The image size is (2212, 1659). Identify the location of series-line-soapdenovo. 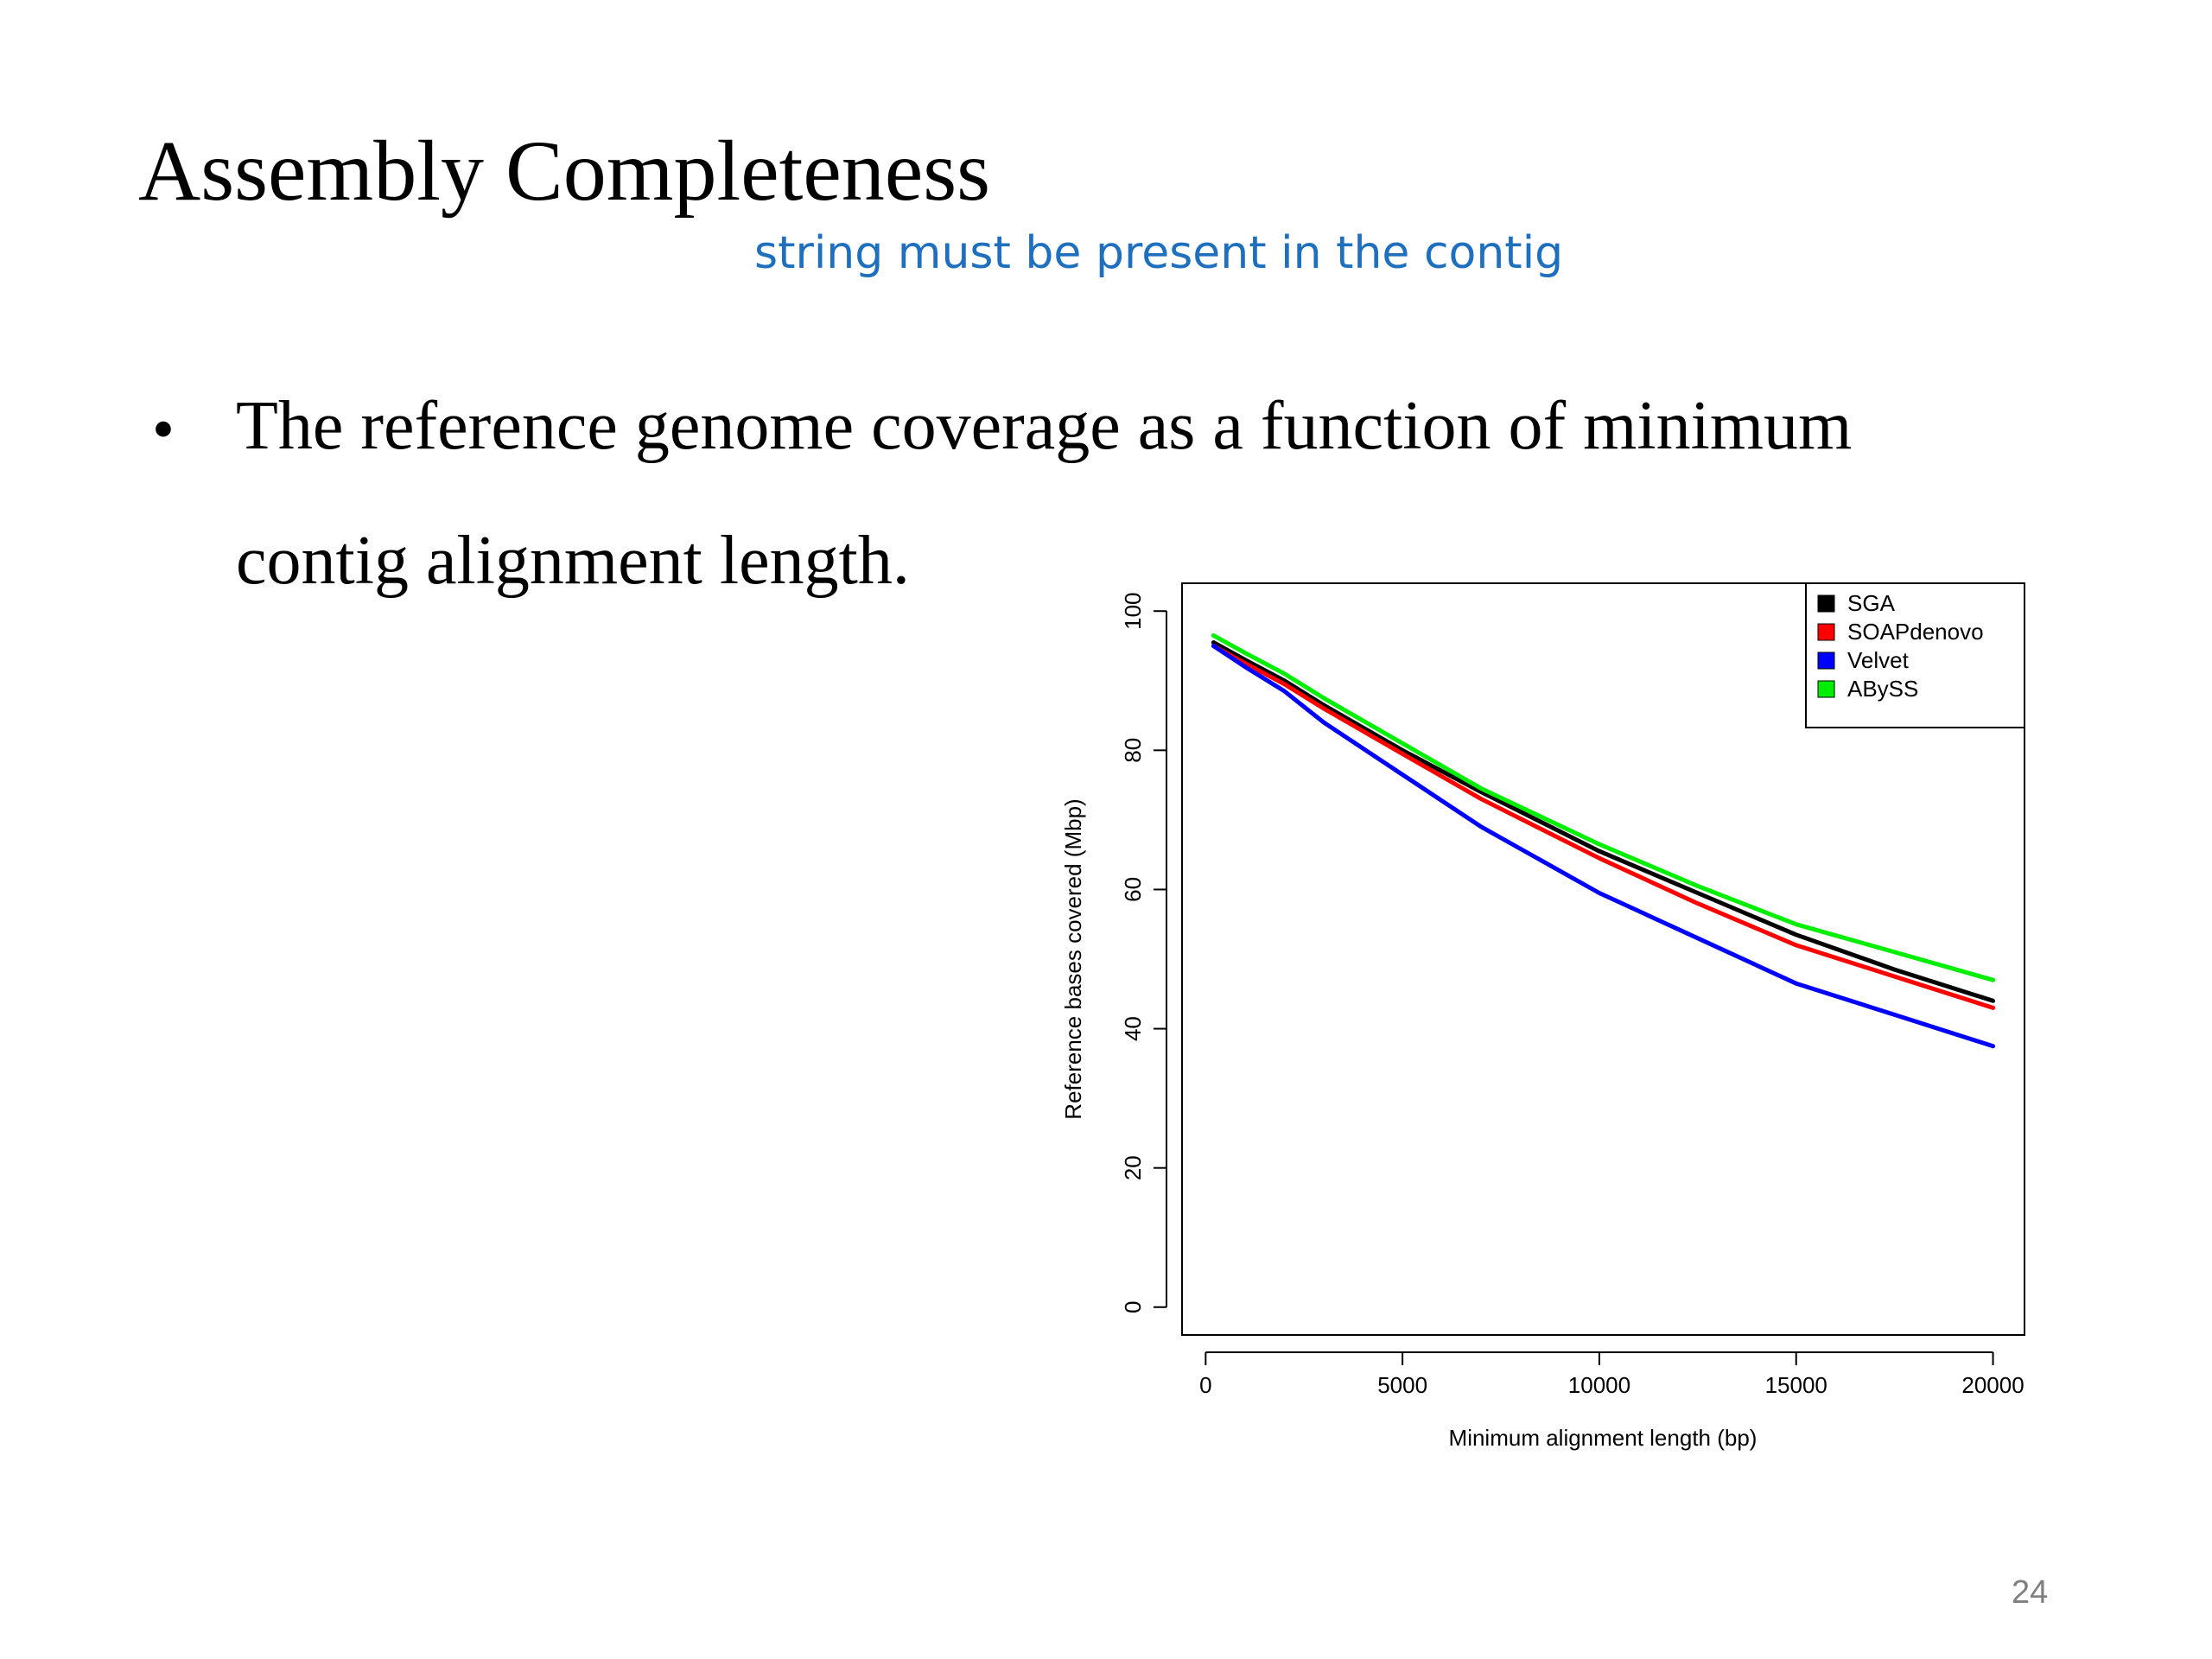
(1603, 827).